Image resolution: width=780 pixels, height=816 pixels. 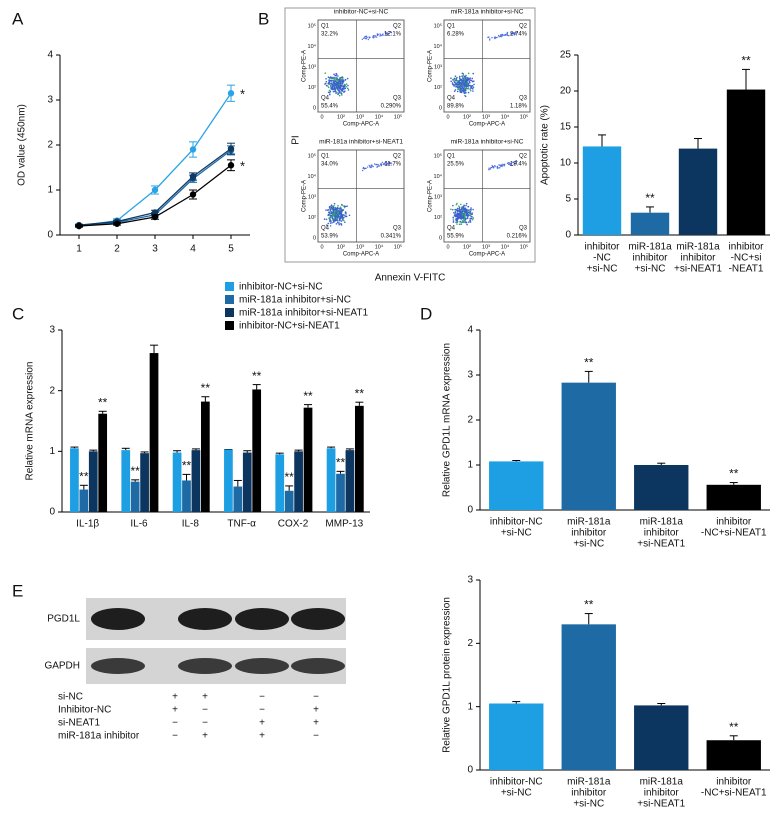 I want to click on panel-letter: B, so click(x=263, y=18).